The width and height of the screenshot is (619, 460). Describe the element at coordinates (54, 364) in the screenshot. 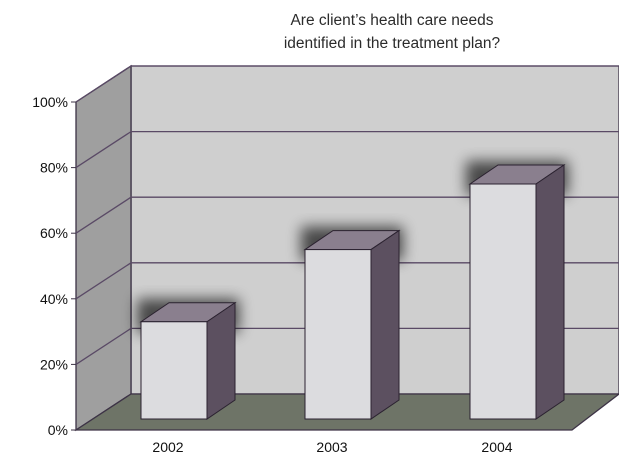

I see `y-tick-label: 20%` at that location.